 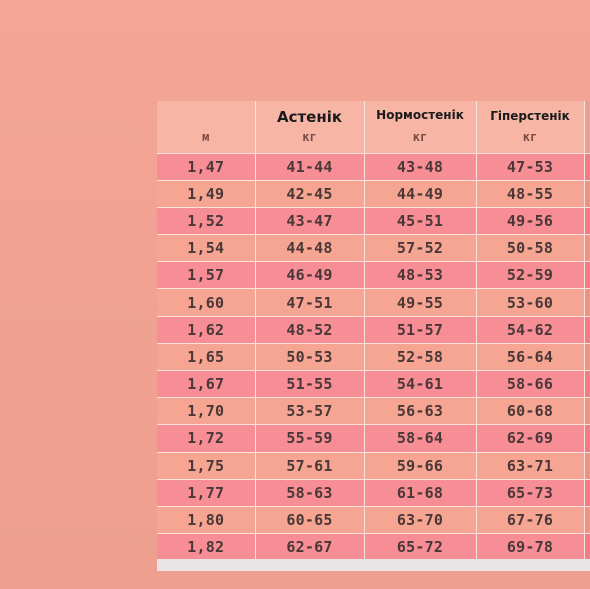 What do you see at coordinates (530, 116) in the screenshot?
I see `header-hypersthenic-title: Гіперстенік` at bounding box center [530, 116].